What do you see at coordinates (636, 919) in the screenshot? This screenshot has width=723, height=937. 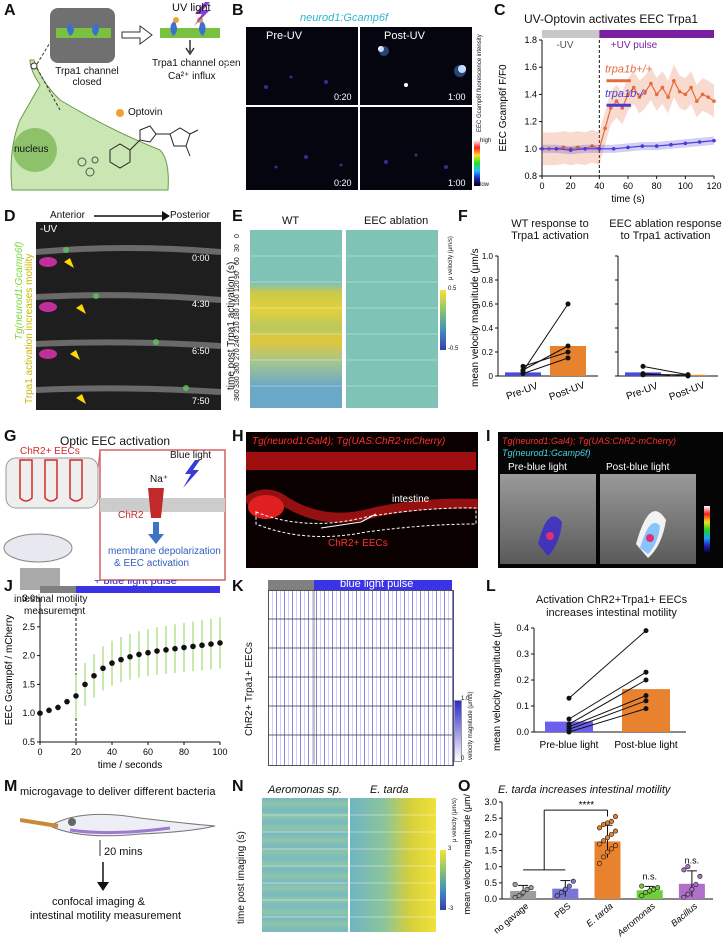 I see `o-xtick-label: Aeromonas` at bounding box center [636, 919].